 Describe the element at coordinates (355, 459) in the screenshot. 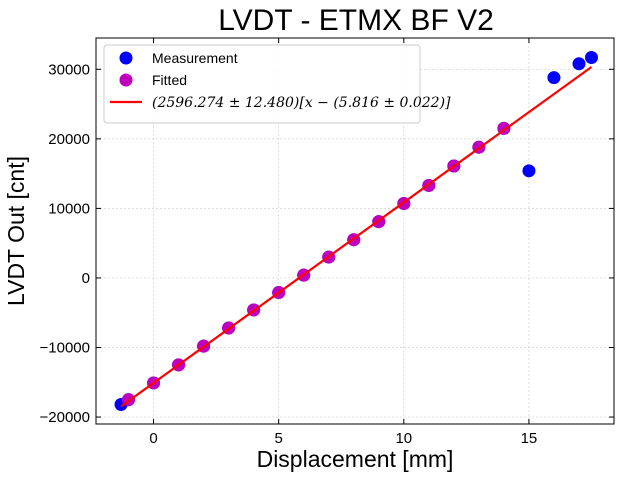

I see `x-axis-label: Displacement [mm]` at that location.